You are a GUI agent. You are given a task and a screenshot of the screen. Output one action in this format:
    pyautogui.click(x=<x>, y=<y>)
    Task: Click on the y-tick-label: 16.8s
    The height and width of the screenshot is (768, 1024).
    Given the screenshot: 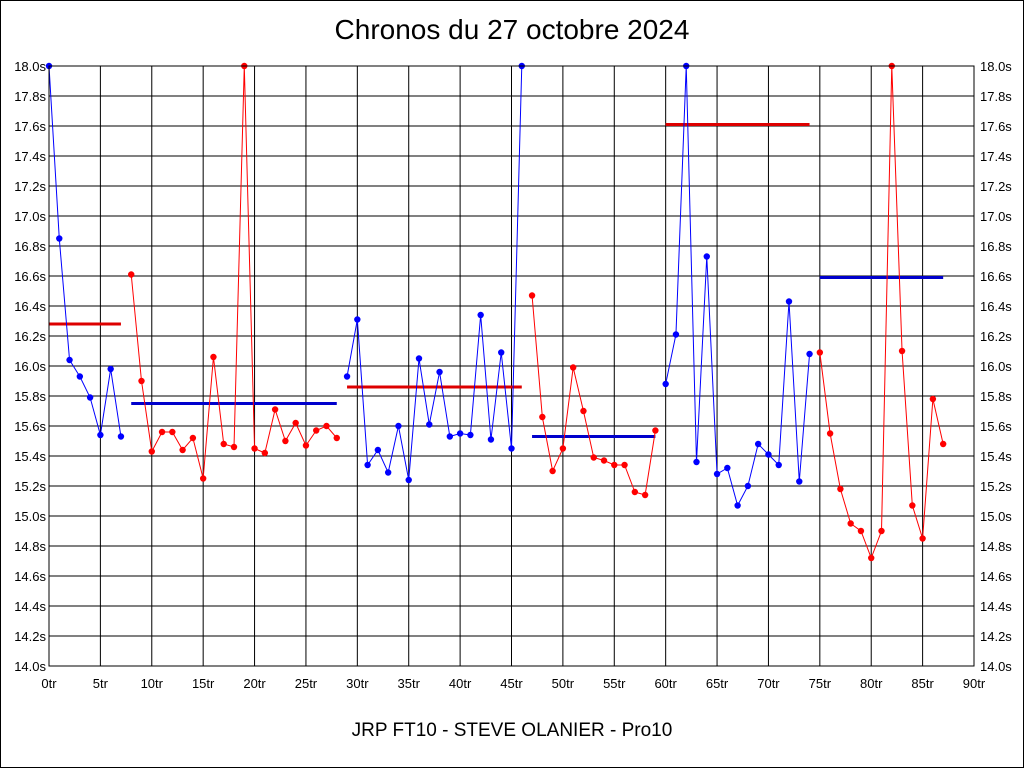 What is the action you would take?
    pyautogui.click(x=30, y=246)
    